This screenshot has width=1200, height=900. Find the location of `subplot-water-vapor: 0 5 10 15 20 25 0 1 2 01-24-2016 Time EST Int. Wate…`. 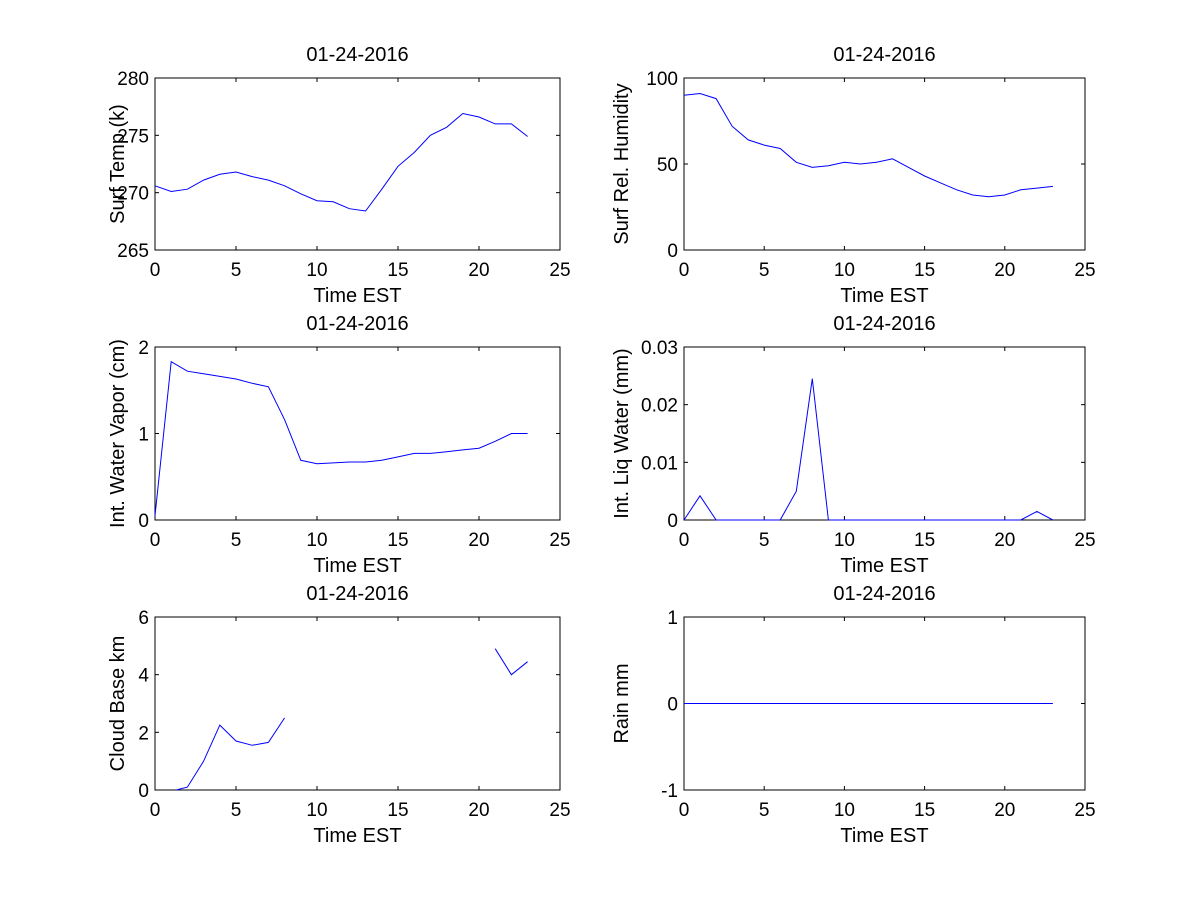

subplot-water-vapor: 0 5 10 15 20 25 0 1 2 01-24-2016 Time EST Int. Wate… is located at coordinates (339, 445).